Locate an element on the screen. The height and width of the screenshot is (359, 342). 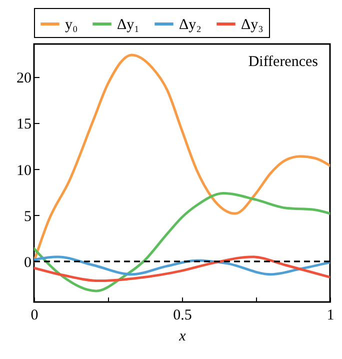
x-tick-label: 1 is located at coordinates (330, 316).